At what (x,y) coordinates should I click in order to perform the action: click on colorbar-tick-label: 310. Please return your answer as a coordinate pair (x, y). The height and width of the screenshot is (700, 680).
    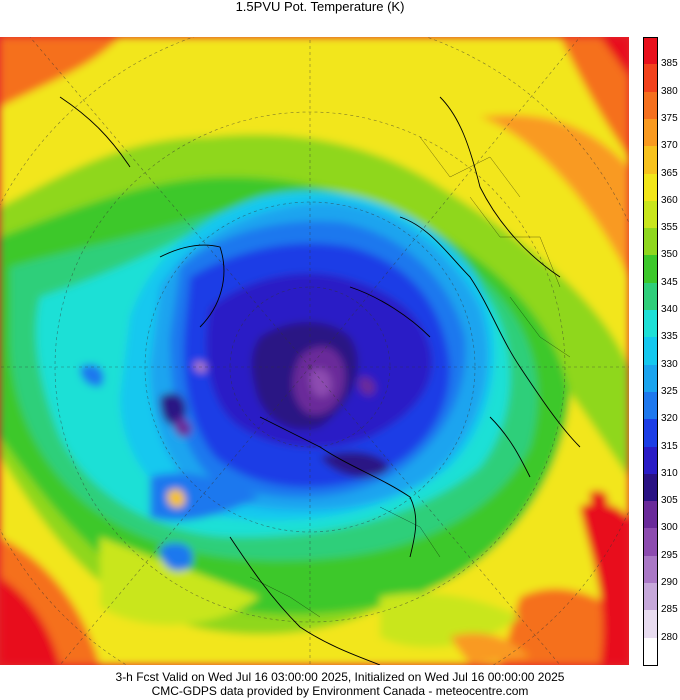
    Looking at the image, I should click on (669, 473).